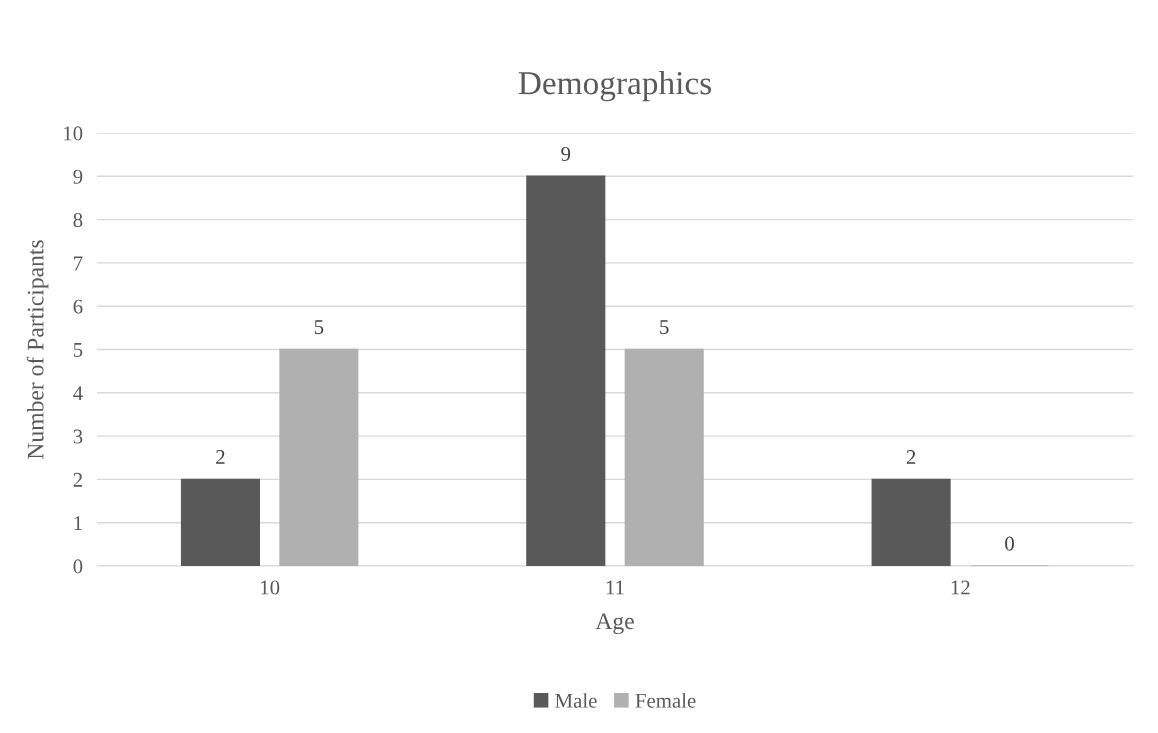 Image resolution: width=1158 pixels, height=733 pixels. What do you see at coordinates (78, 306) in the screenshot?
I see `y-tick-label: 6` at bounding box center [78, 306].